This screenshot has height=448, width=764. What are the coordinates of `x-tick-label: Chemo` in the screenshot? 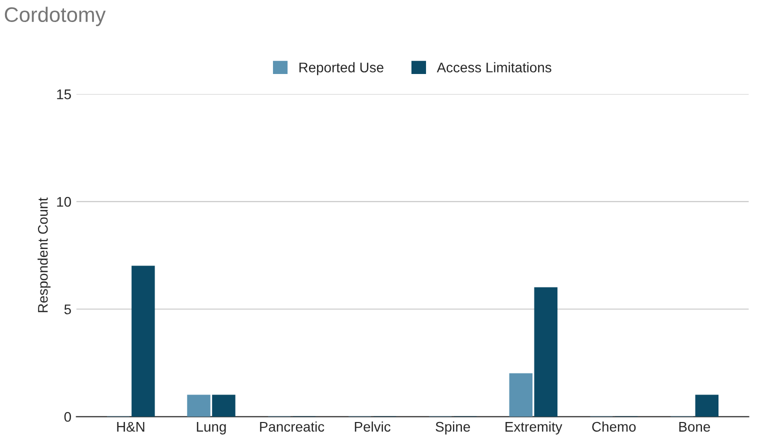 It's located at (614, 427).